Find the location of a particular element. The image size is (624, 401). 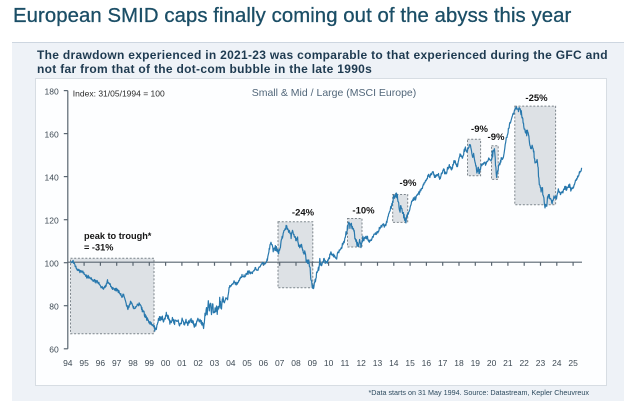

svg-text: 12 is located at coordinates (361, 363).